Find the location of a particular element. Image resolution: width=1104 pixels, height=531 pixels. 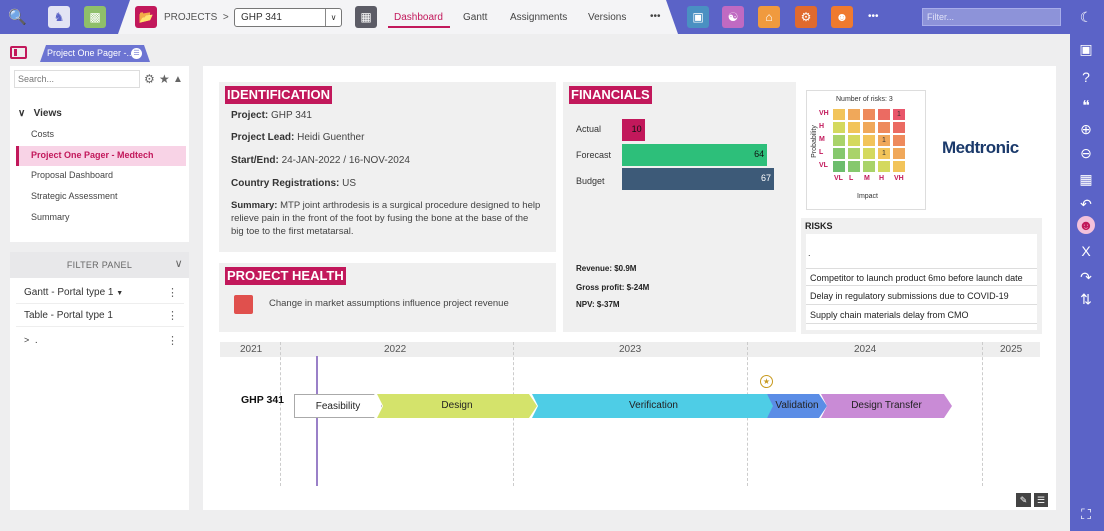

filter-panel-header: FILTER PANEL ∨ is located at coordinates (99, 265).